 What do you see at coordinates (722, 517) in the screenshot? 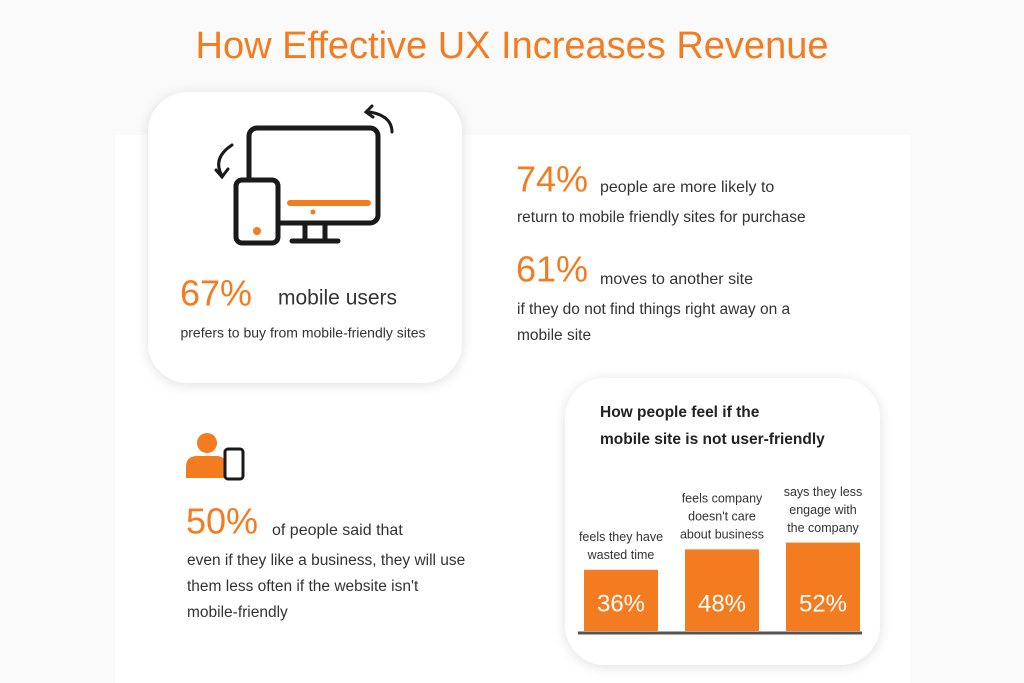
I see `category-label: doesn't care` at bounding box center [722, 517].